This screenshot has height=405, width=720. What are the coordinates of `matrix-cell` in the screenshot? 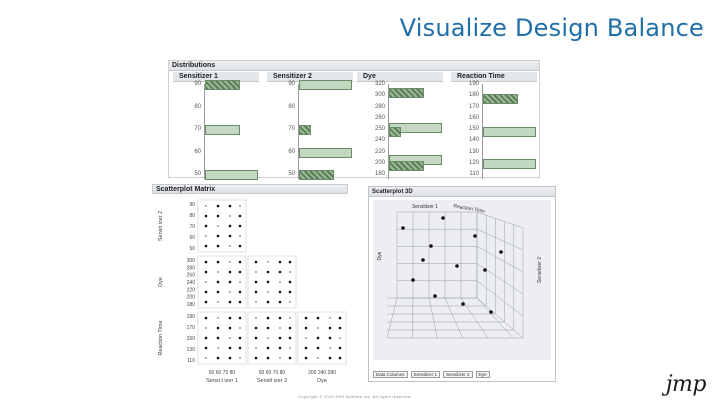 It's located at (222, 226).